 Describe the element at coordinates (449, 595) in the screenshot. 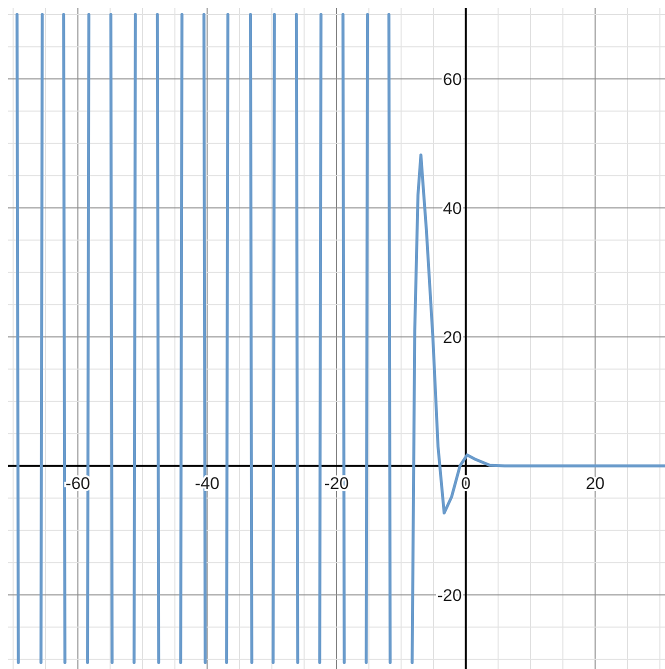

I see `y-tick-label: -20` at that location.